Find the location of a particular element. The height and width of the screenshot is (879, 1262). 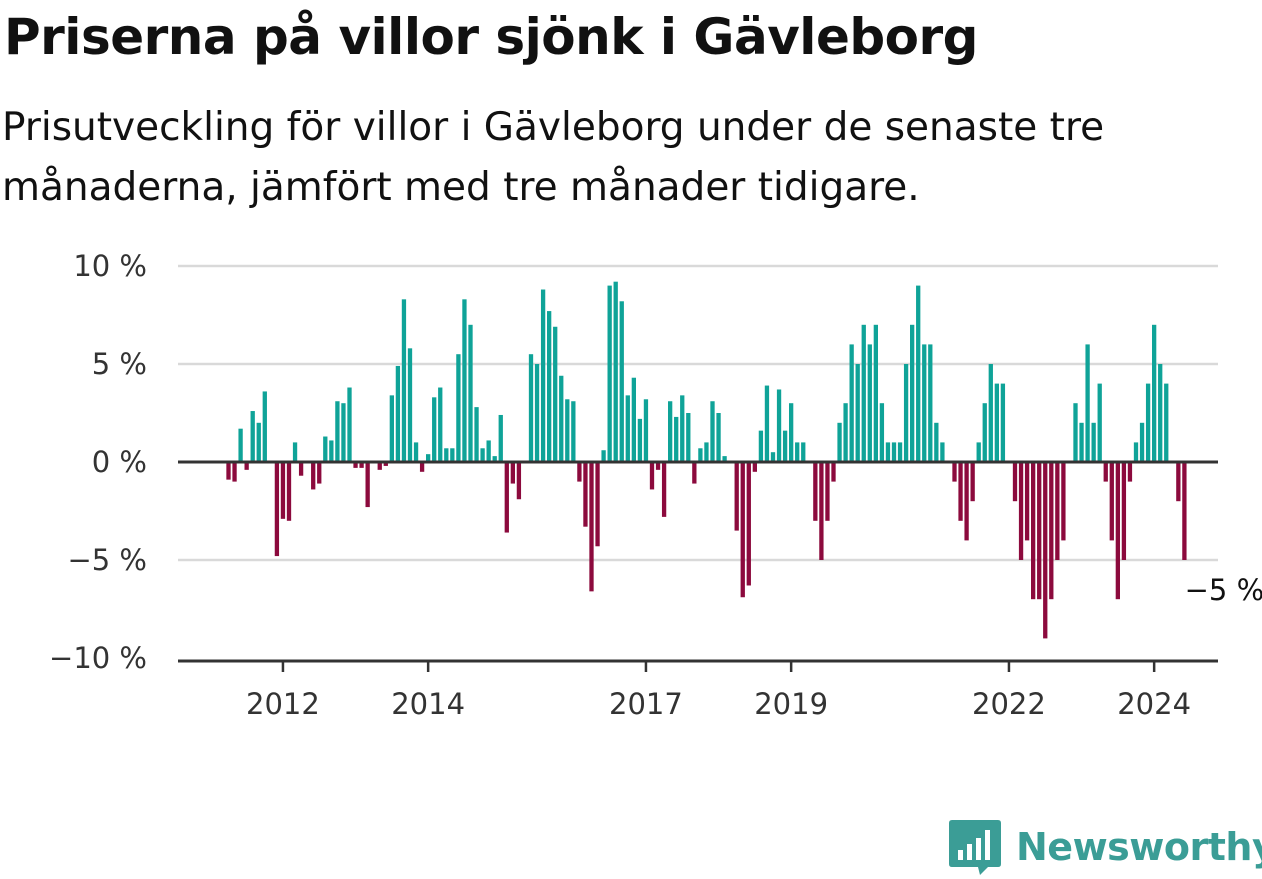

x-tick-label: 2019 is located at coordinates (791, 704).